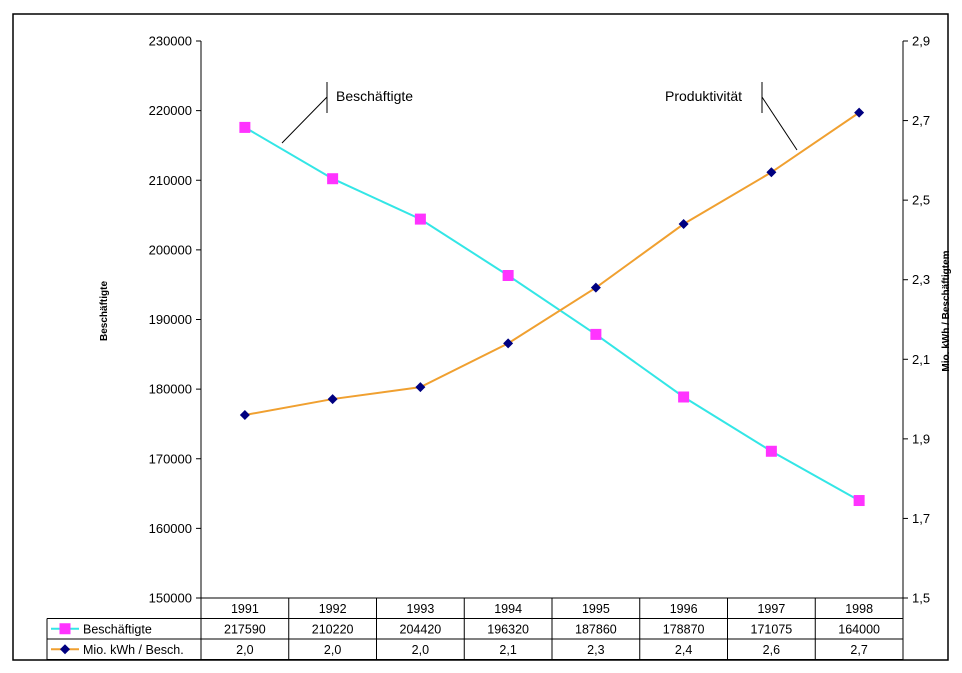  I want to click on y-tick-label-left: 210000, so click(170, 180).